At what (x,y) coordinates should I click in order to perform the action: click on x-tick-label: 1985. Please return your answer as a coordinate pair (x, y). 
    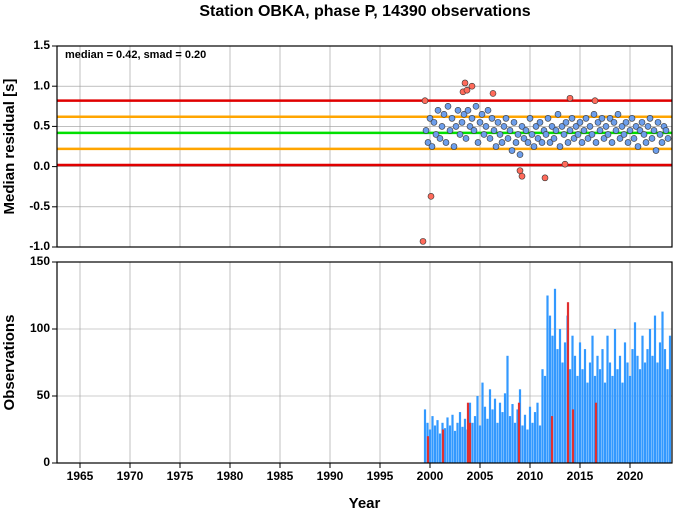
    Looking at the image, I should click on (280, 476).